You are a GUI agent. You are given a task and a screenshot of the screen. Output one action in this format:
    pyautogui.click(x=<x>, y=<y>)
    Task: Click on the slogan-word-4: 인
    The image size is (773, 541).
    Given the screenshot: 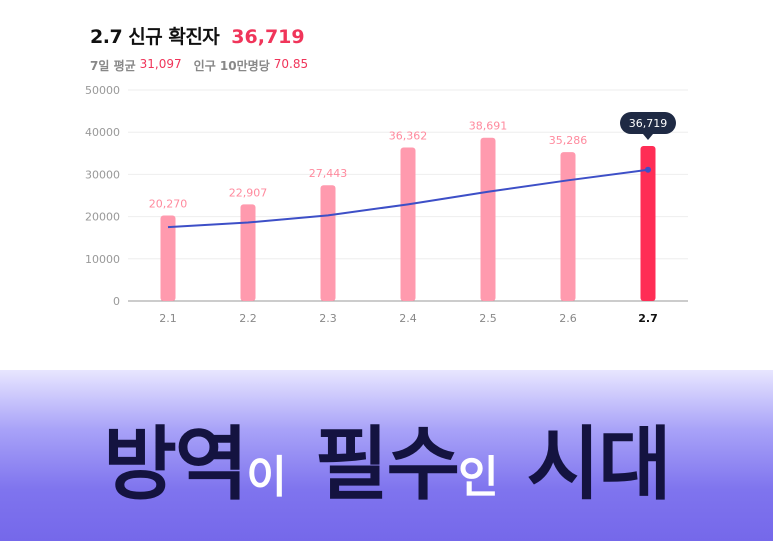 What is the action you would take?
    pyautogui.click(x=478, y=477)
    